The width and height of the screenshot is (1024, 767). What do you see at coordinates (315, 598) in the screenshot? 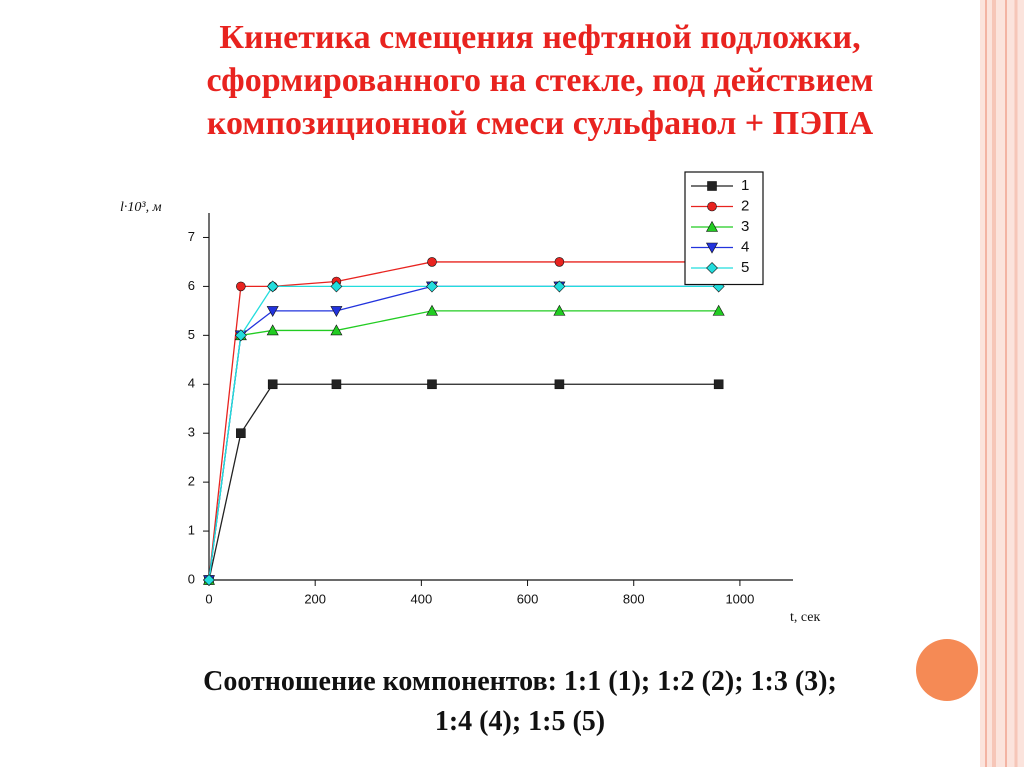
I see `x-tick-label: 200` at bounding box center [315, 598].